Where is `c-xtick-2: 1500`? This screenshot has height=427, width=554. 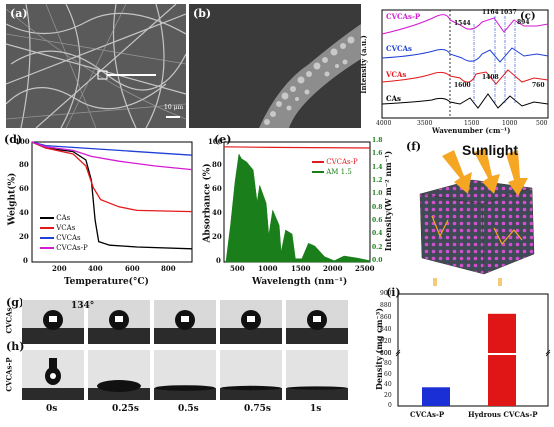 c-xtick-2: 1500 is located at coordinates (472, 123).